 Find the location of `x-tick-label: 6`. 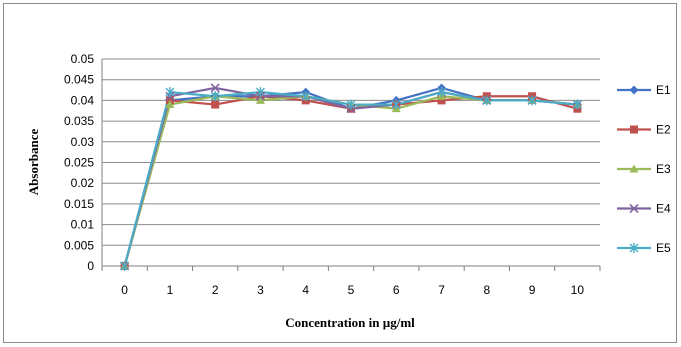

x-tick-label: 6 is located at coordinates (396, 290).